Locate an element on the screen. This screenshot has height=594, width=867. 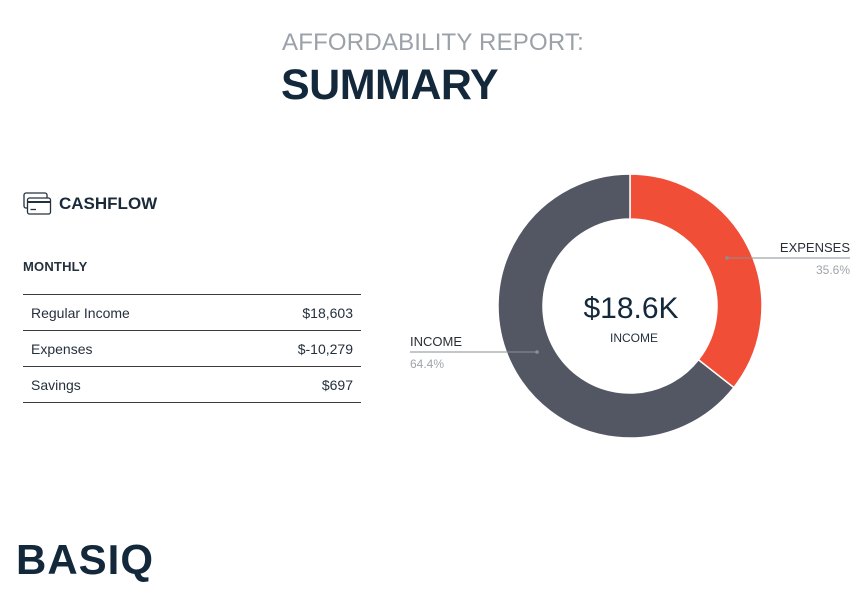
donut-slice-expenses is located at coordinates (696, 281).